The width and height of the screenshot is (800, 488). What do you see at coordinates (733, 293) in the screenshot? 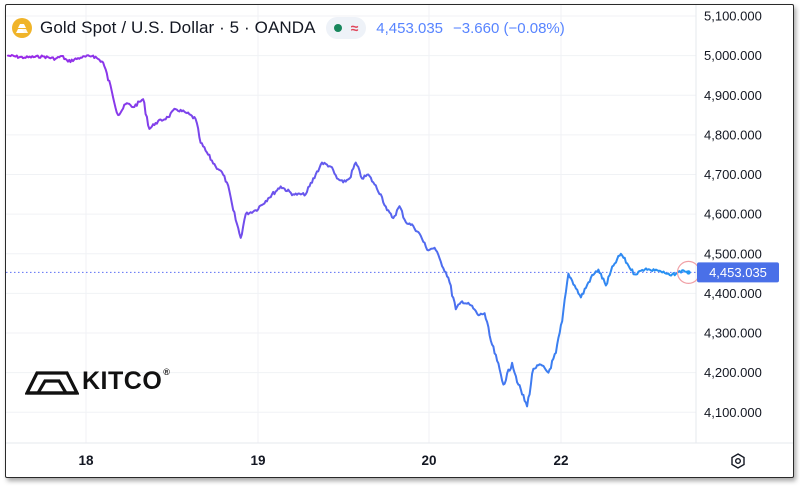
I see `y-tick-label: 4,400.000` at bounding box center [733, 293].